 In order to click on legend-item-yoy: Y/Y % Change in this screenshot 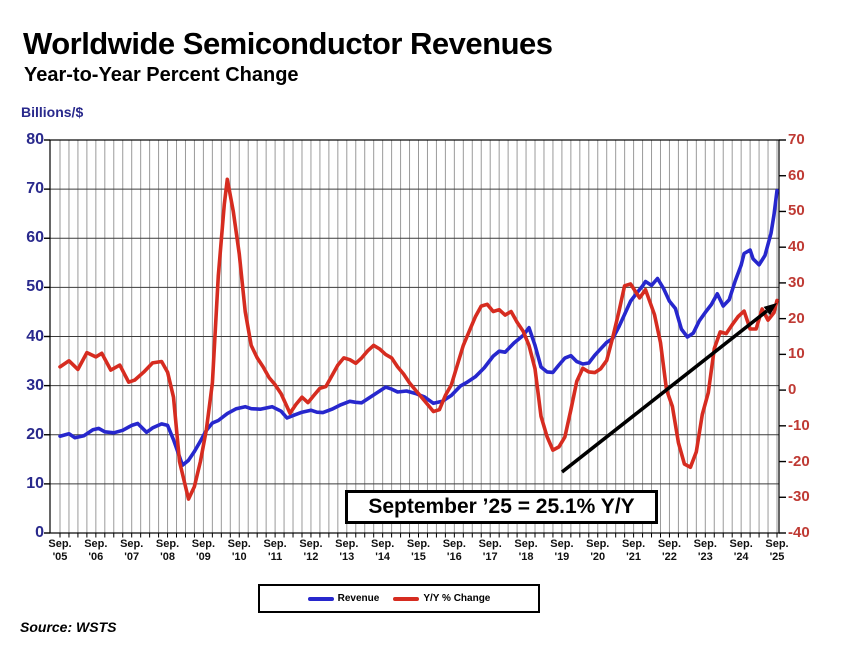, I will do `click(441, 598)`.